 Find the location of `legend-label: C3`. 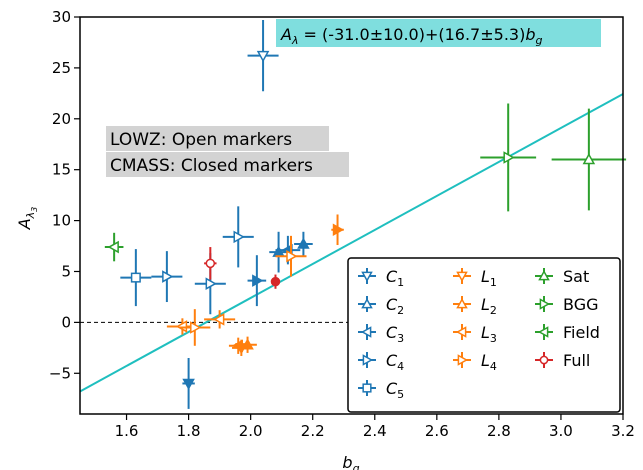

legend-label: C3 is located at coordinates (395, 334).